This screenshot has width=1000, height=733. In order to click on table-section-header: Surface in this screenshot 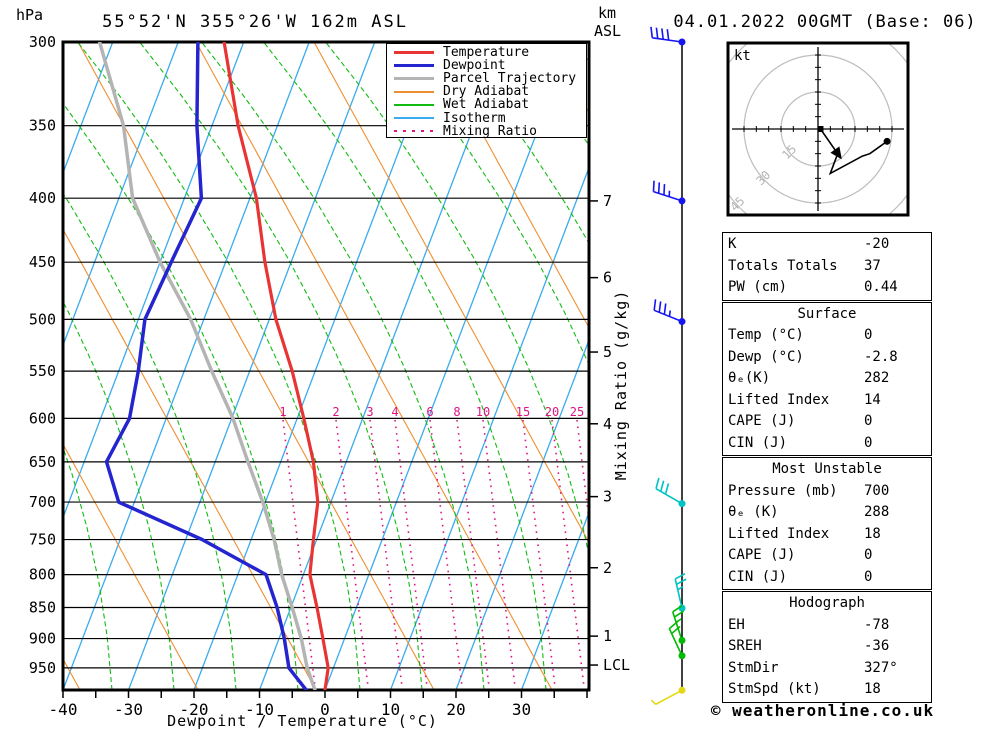, I will do `click(827, 313)`.